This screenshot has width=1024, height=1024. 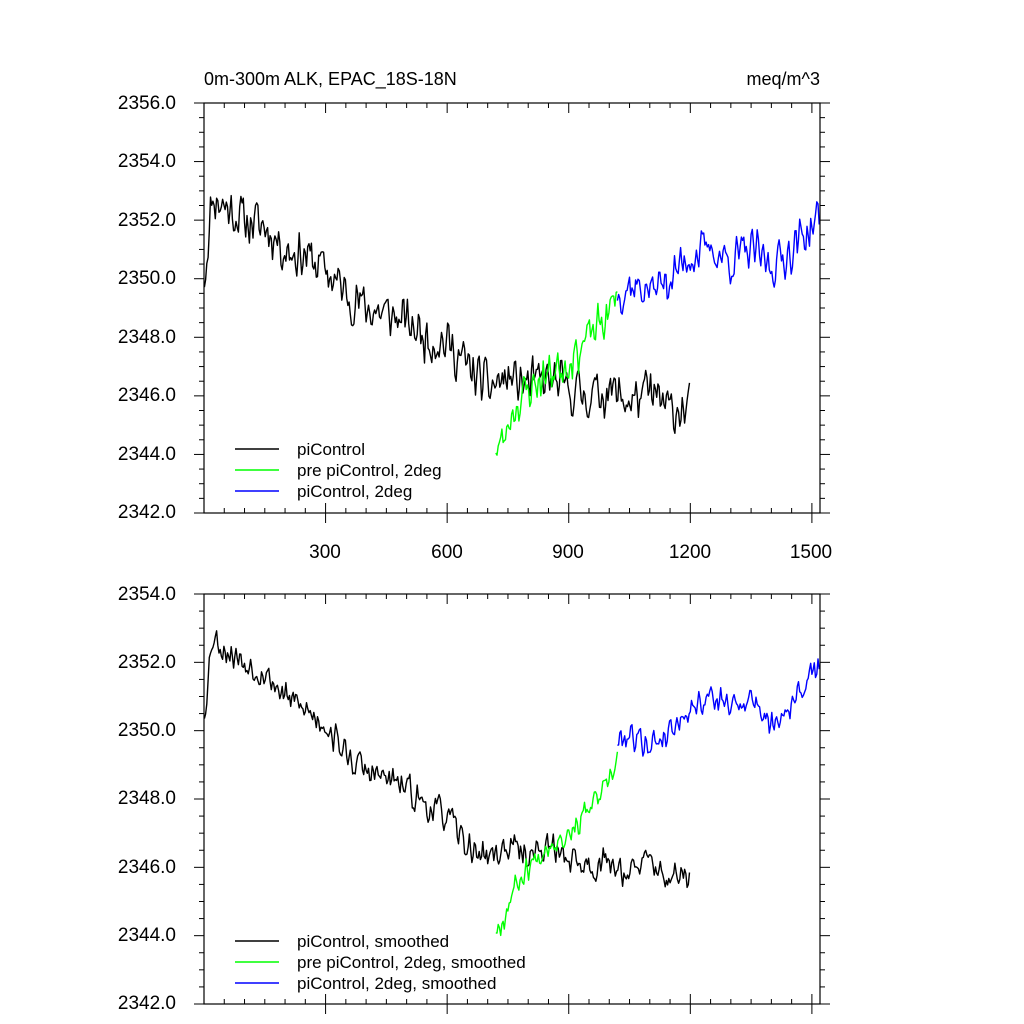 What do you see at coordinates (396, 983) in the screenshot?
I see `legend-label: piControl, 2deg, smoothed` at bounding box center [396, 983].